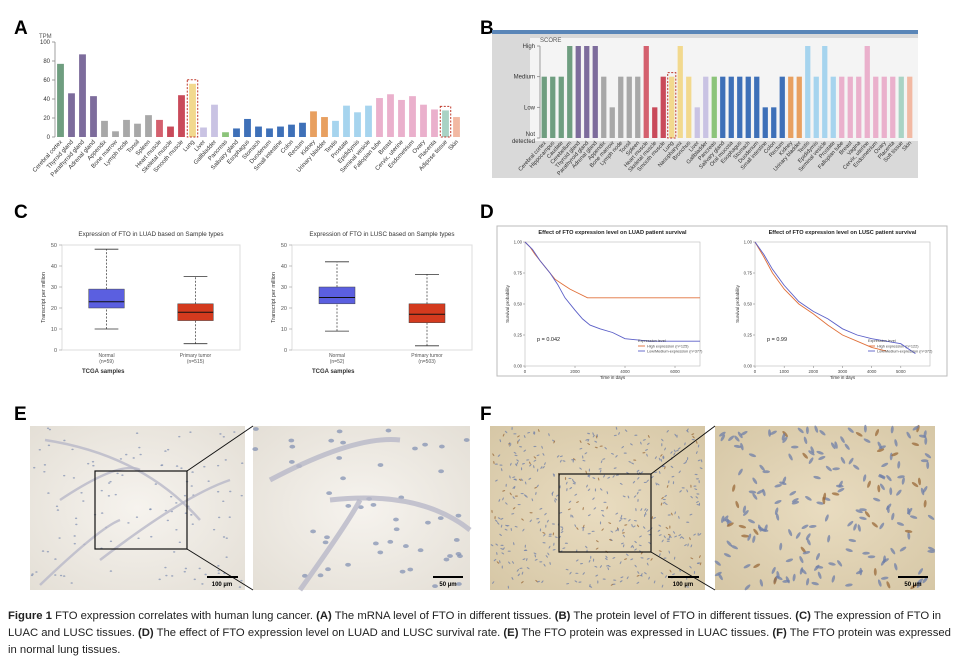  I want to click on axis-title: TCGA samples, so click(333, 372).